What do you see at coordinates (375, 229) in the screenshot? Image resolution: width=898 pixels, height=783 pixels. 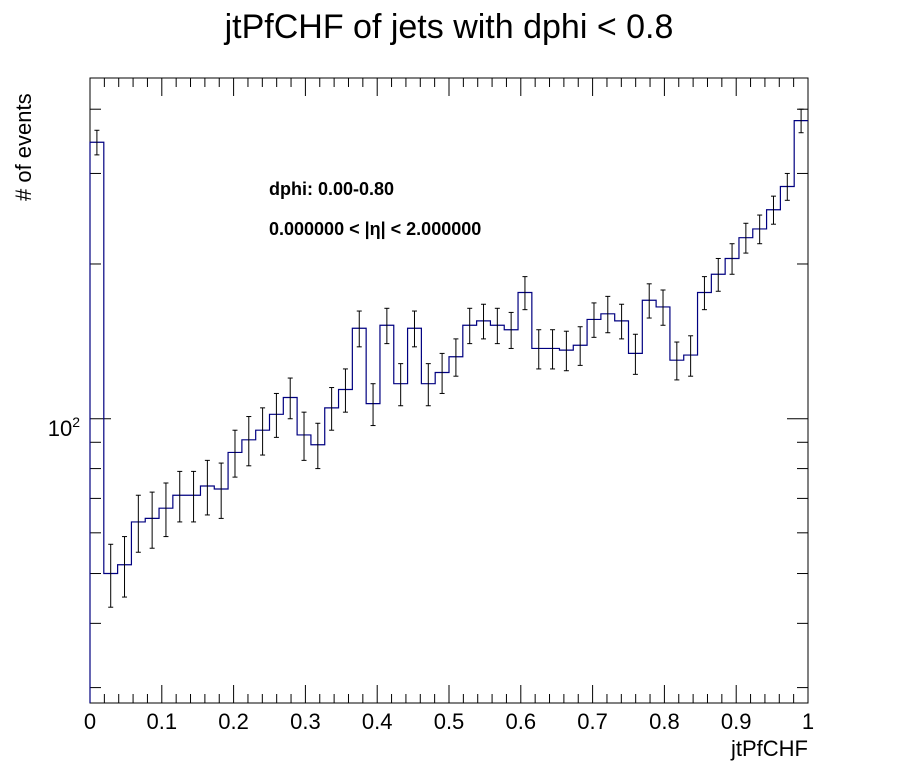 I see `annotation-eta: 0.000000 < |η| < 2.000000` at bounding box center [375, 229].